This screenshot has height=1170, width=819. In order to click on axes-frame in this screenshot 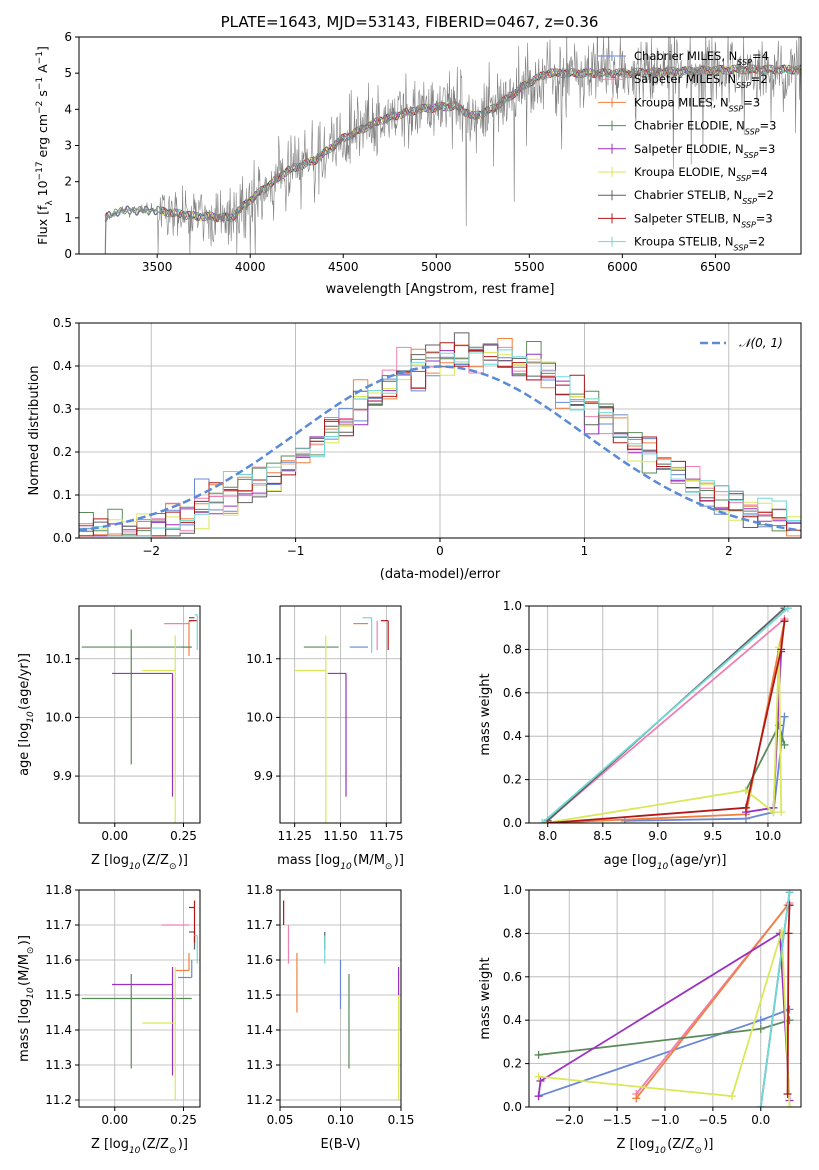, I will do `click(139, 714)`.